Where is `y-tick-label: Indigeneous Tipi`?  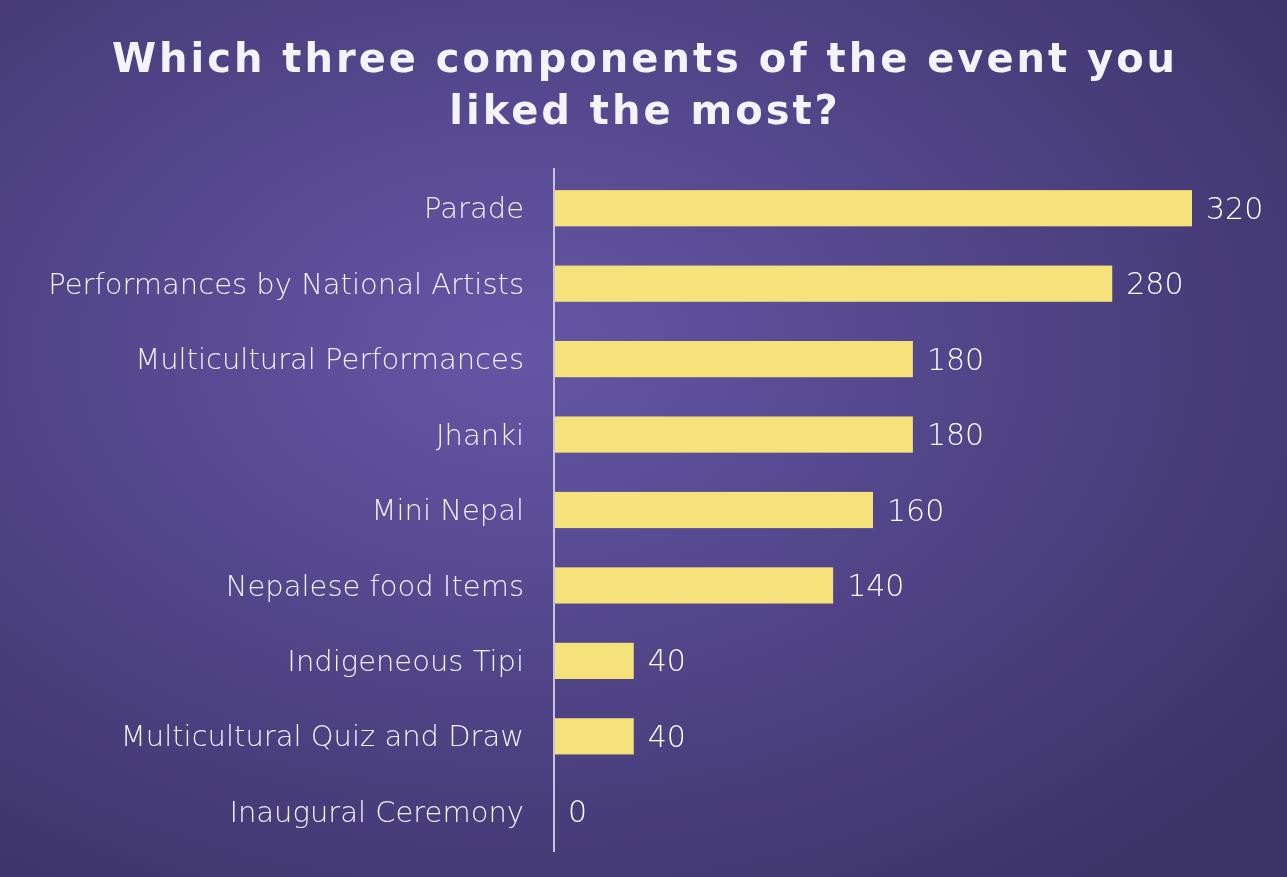
y-tick-label: Indigeneous Tipi is located at coordinates (405, 661).